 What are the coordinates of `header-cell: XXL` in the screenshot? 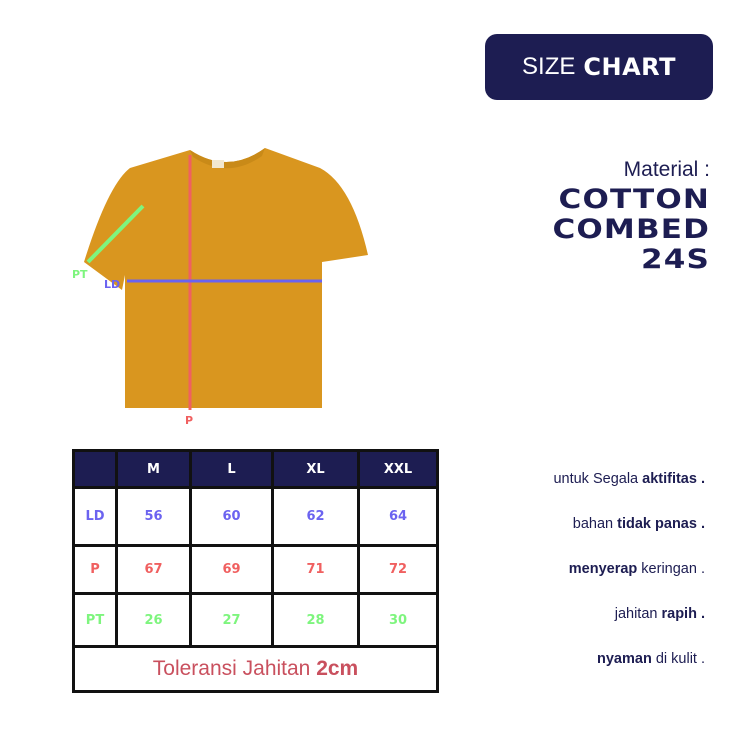 It's located at (398, 469).